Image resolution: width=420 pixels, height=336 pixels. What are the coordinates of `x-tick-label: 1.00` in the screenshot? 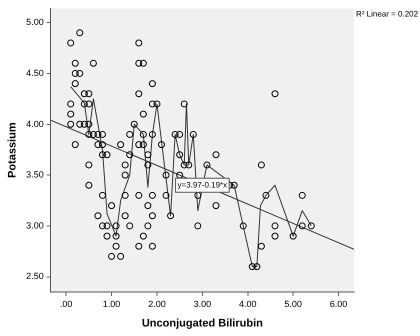 It's located at (111, 303).